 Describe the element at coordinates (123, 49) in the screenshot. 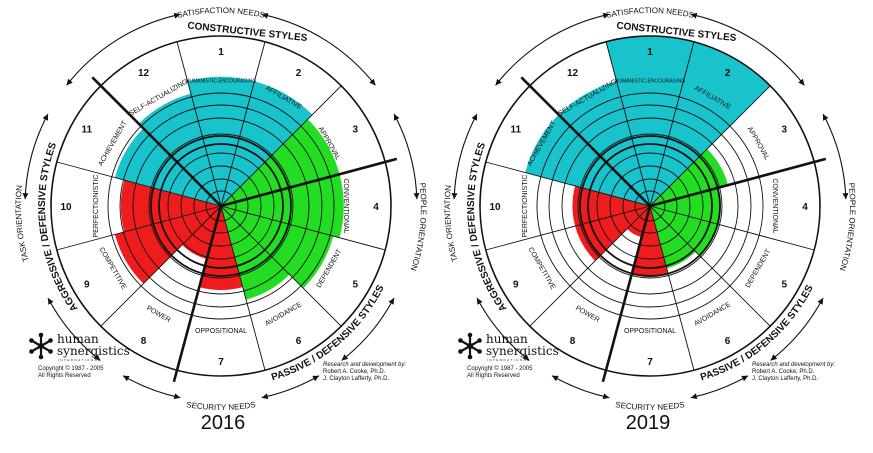

I see `satisfaction-arc-left` at that location.